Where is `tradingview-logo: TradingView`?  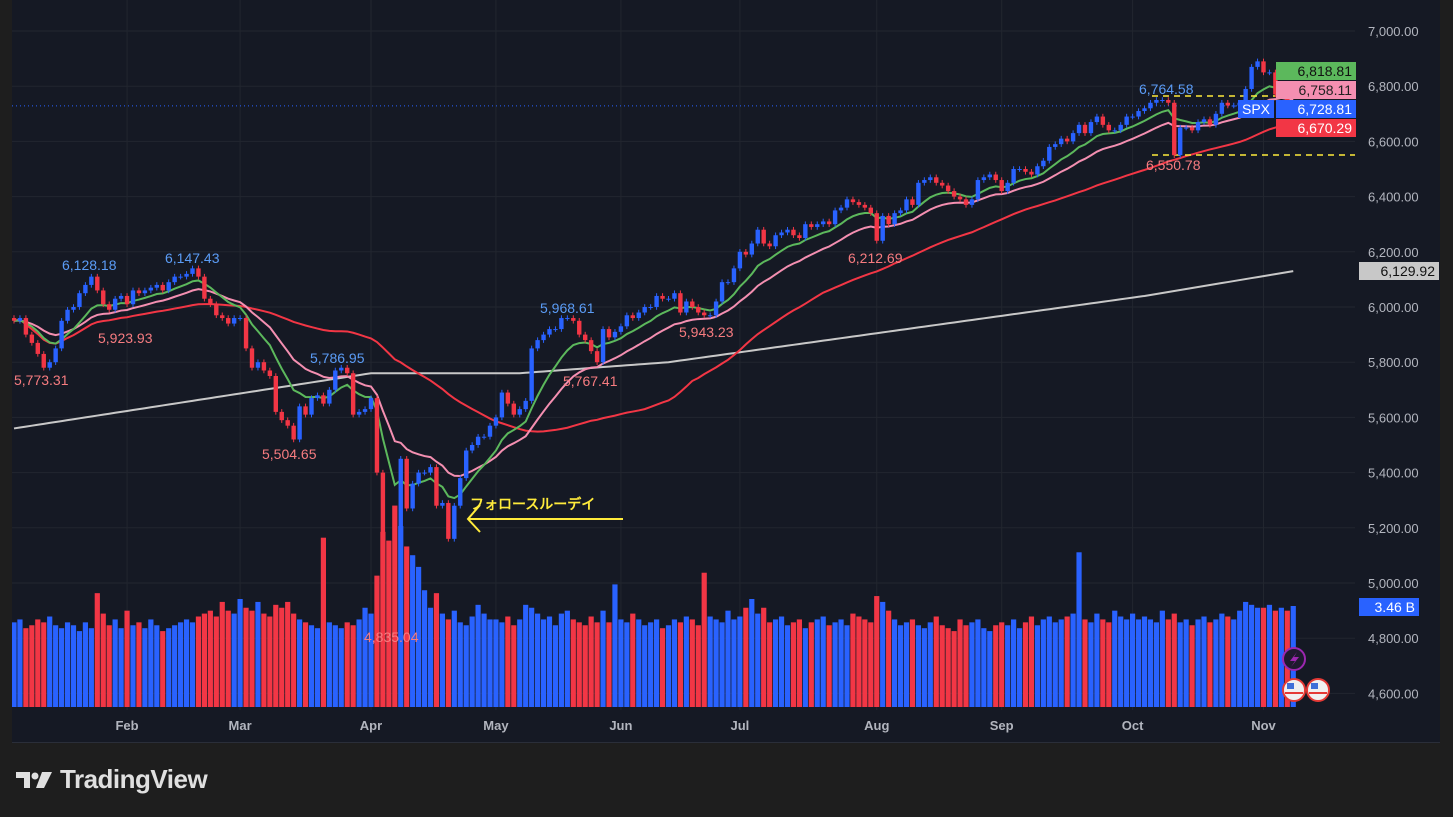
tradingview-logo: TradingView is located at coordinates (112, 779).